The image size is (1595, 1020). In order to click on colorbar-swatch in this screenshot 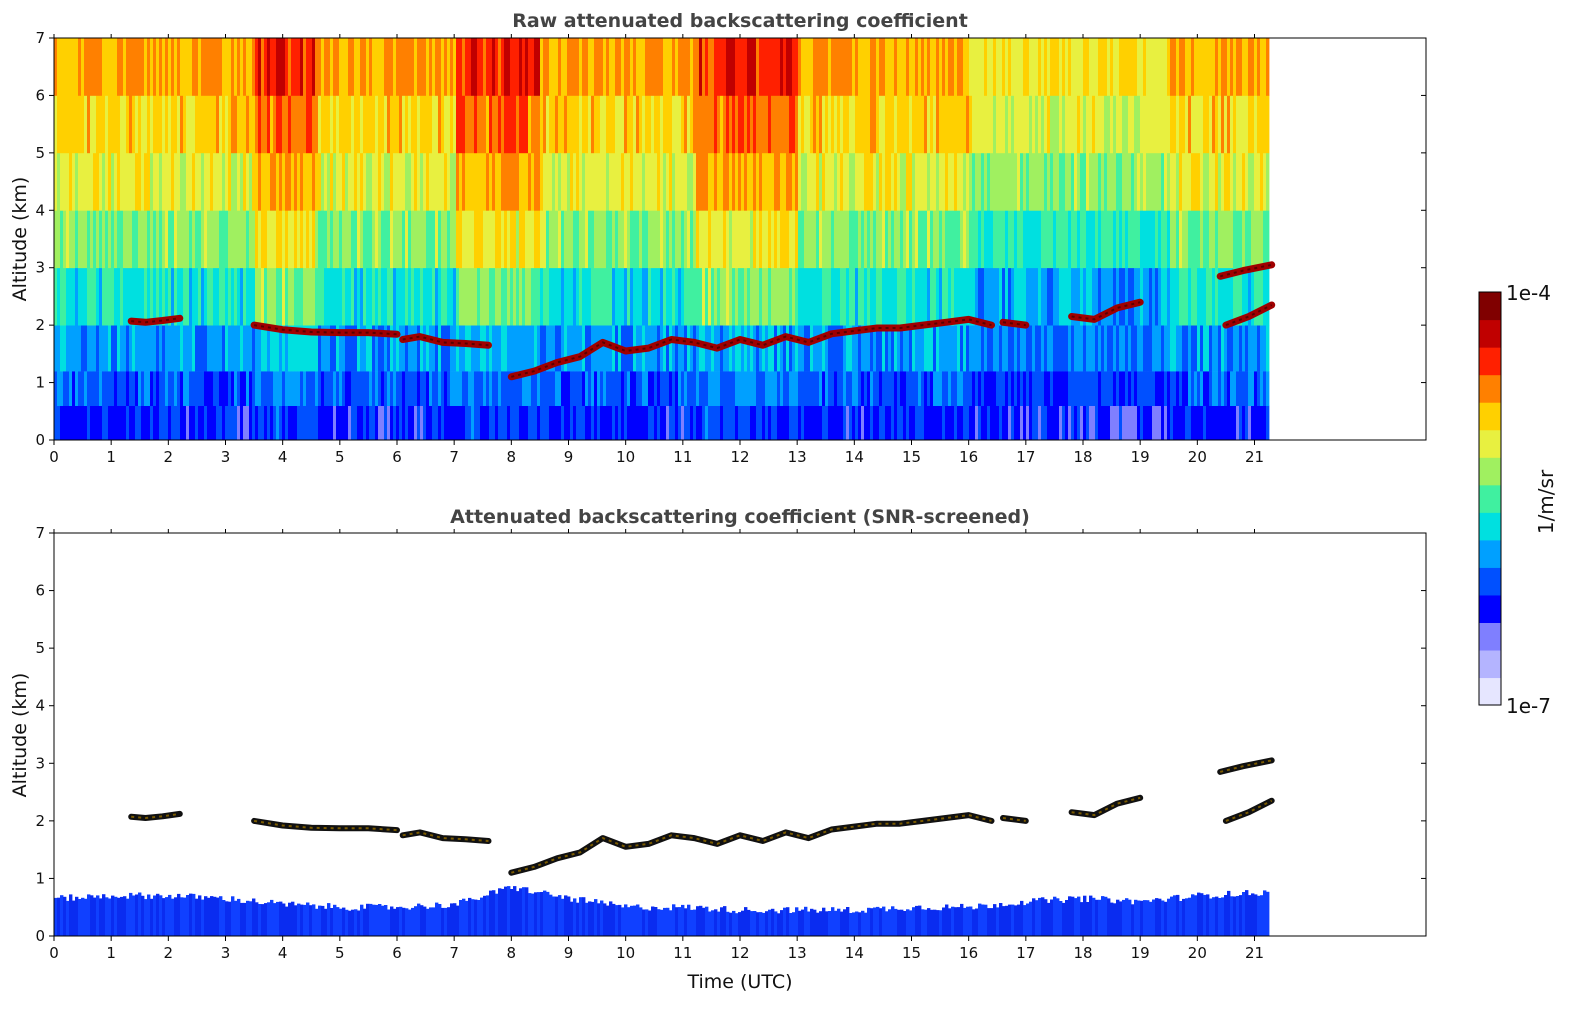, I will do `click(1490, 498)`.